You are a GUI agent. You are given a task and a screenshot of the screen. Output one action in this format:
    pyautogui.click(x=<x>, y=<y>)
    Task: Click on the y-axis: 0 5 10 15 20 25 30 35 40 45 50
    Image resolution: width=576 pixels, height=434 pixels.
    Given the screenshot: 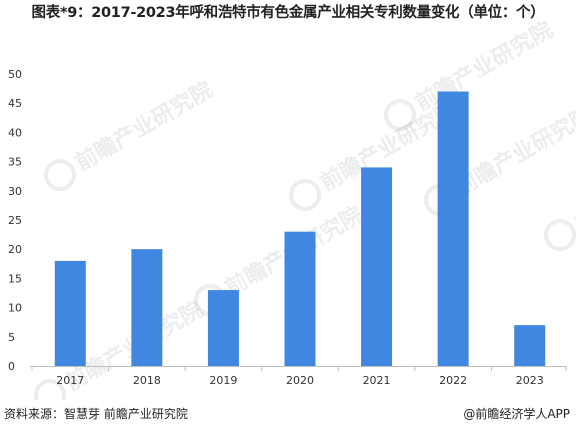 What is the action you would take?
    pyautogui.click(x=15, y=220)
    